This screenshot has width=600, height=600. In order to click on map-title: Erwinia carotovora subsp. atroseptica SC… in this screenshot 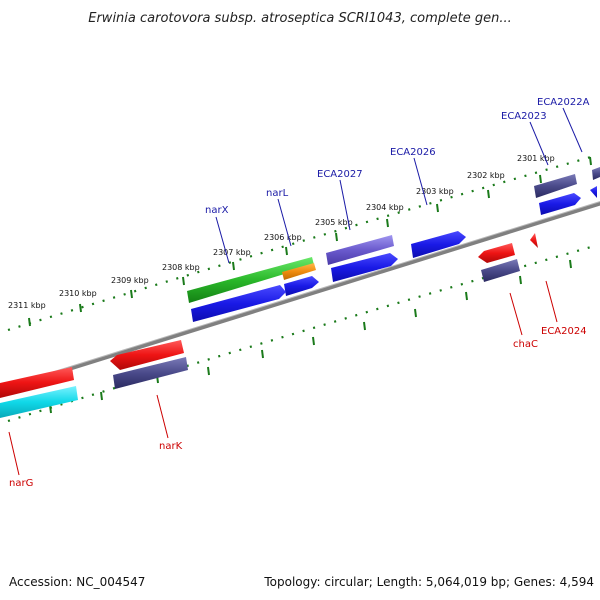, I will do `click(300, 18)`.